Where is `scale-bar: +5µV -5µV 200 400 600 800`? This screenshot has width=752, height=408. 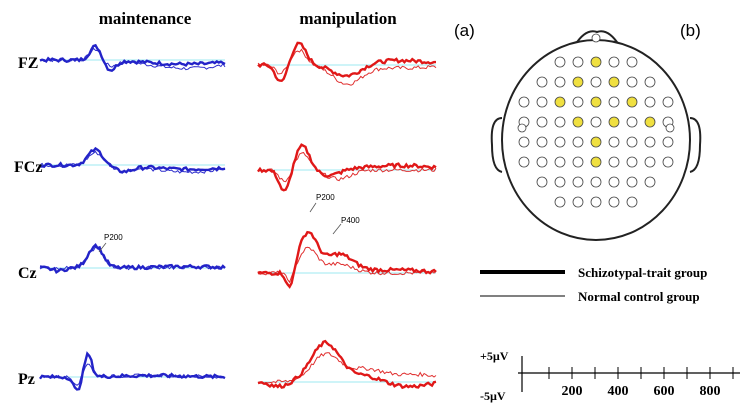 scale-bar: +5µV -5µV 200 400 600 800 is located at coordinates (610, 376).